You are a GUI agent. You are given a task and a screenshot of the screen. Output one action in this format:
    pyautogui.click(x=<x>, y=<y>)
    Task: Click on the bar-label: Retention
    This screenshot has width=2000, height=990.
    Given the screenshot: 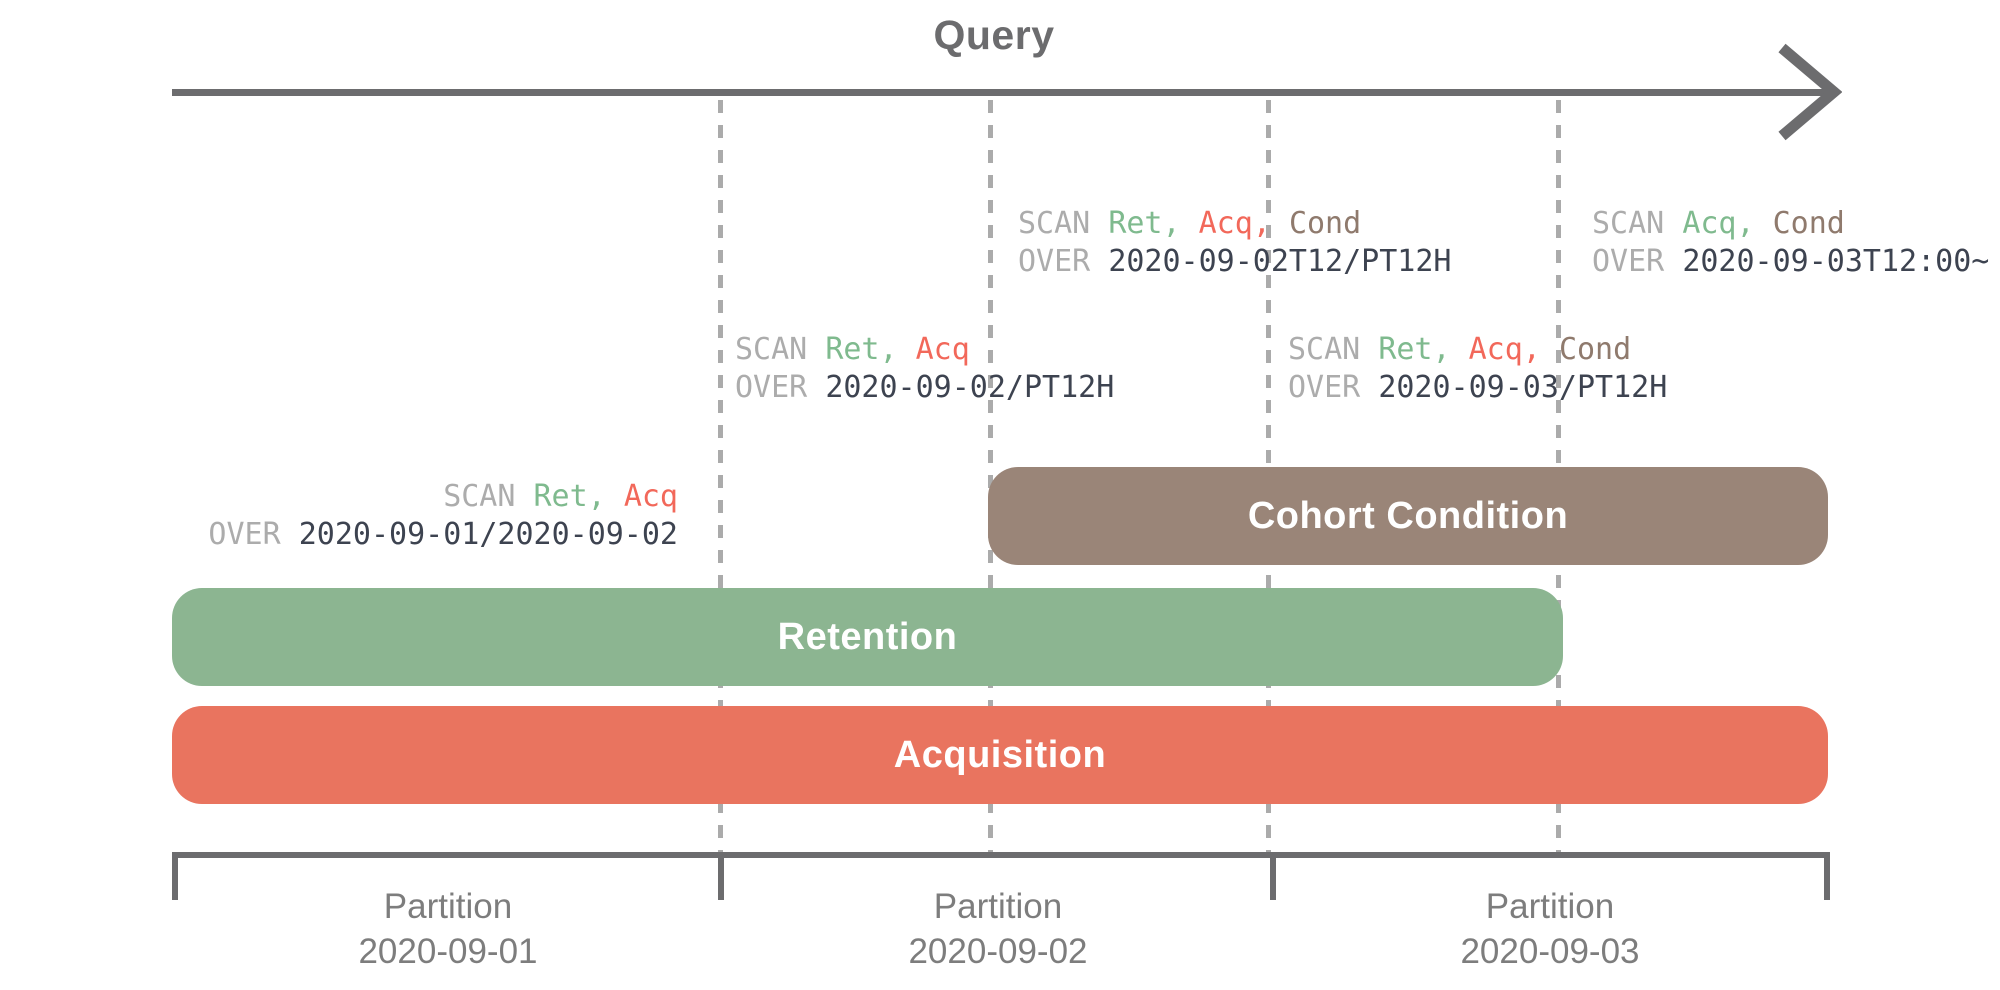 What is the action you would take?
    pyautogui.click(x=867, y=636)
    